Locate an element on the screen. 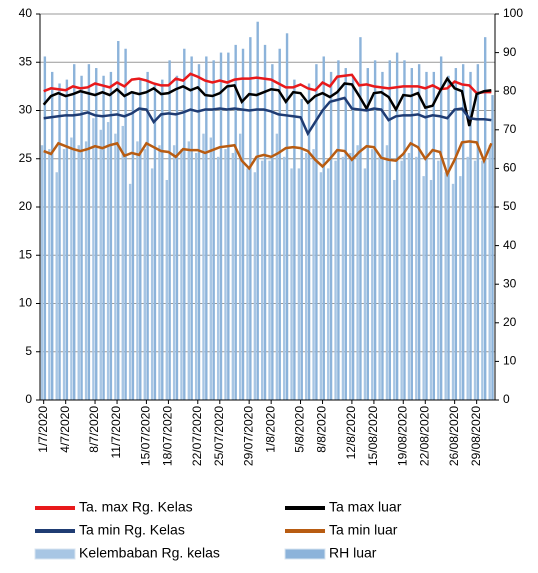 The width and height of the screenshot is (538, 573). x-tick-label: 8/7/2020 is located at coordinates (94, 429).